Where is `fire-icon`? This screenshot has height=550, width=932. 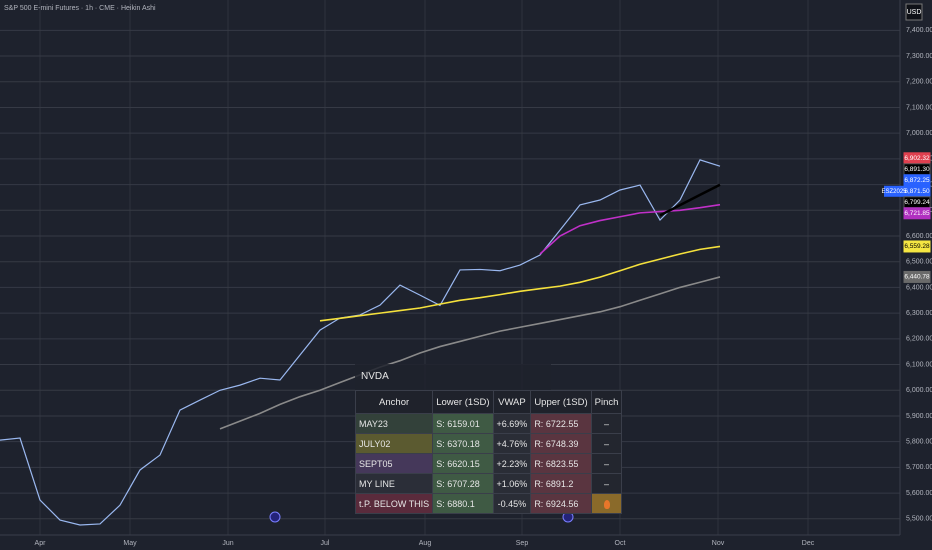
fire-icon is located at coordinates (606, 504).